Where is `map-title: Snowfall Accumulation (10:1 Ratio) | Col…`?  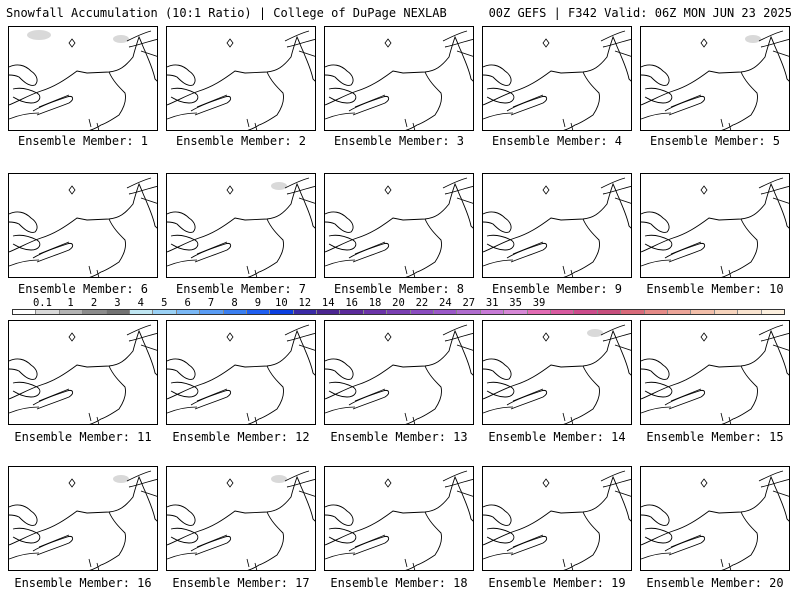 map-title: Snowfall Accumulation (10:1 Ratio) | Col… is located at coordinates (226, 13).